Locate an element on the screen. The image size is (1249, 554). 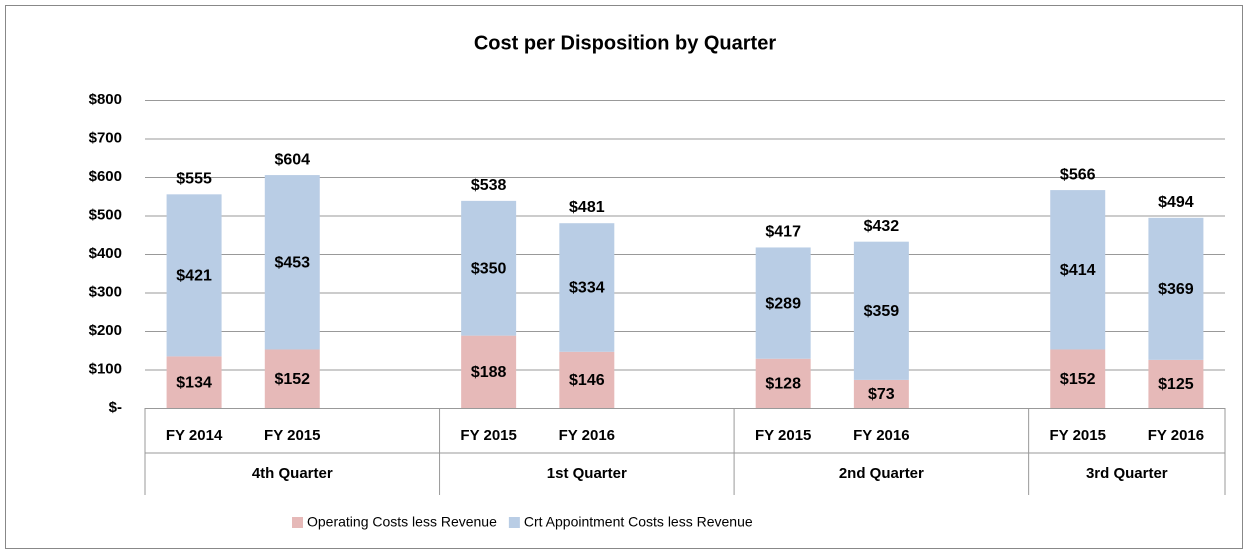
data-label: $414 is located at coordinates (1078, 270).